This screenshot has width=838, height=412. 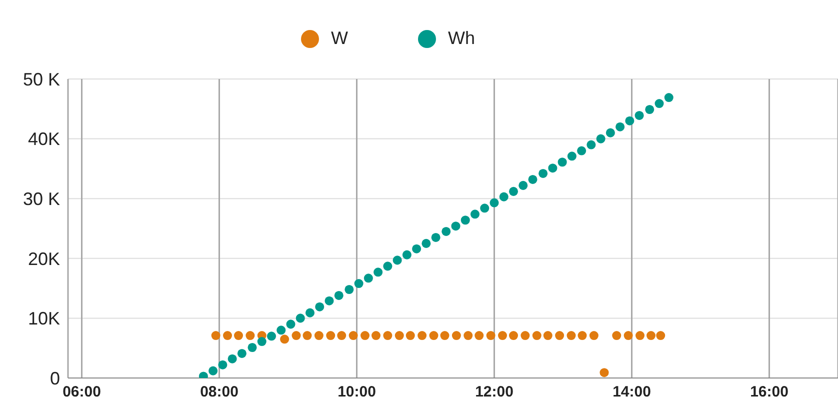 I want to click on x-tick-label: 12:00, so click(x=494, y=392).